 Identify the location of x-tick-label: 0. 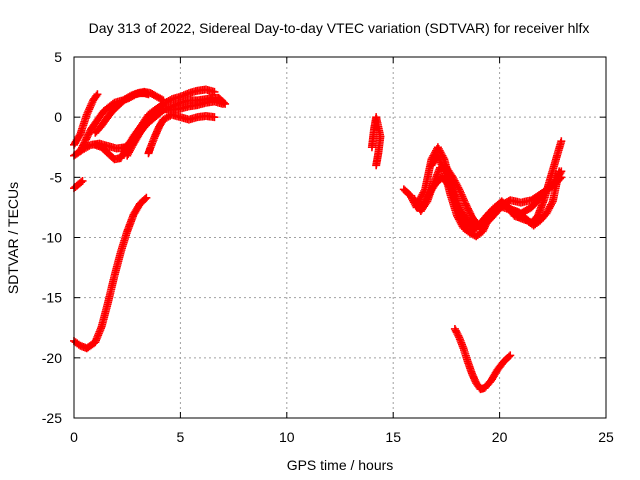
(74, 437).